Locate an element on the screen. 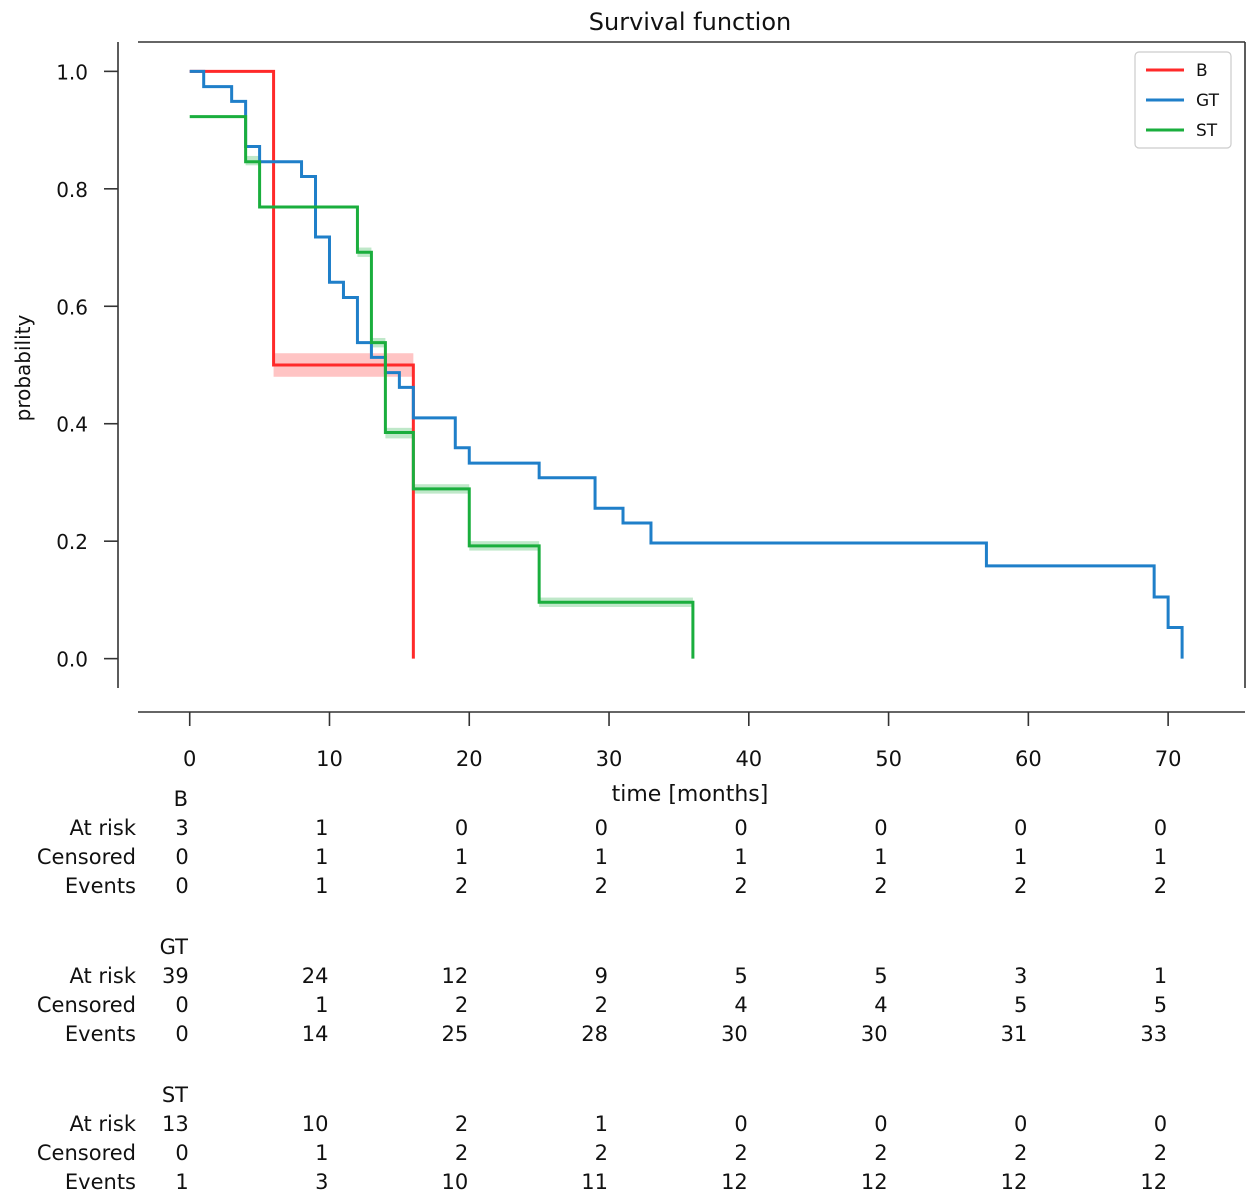  risk-group-name: ST is located at coordinates (175, 1095).